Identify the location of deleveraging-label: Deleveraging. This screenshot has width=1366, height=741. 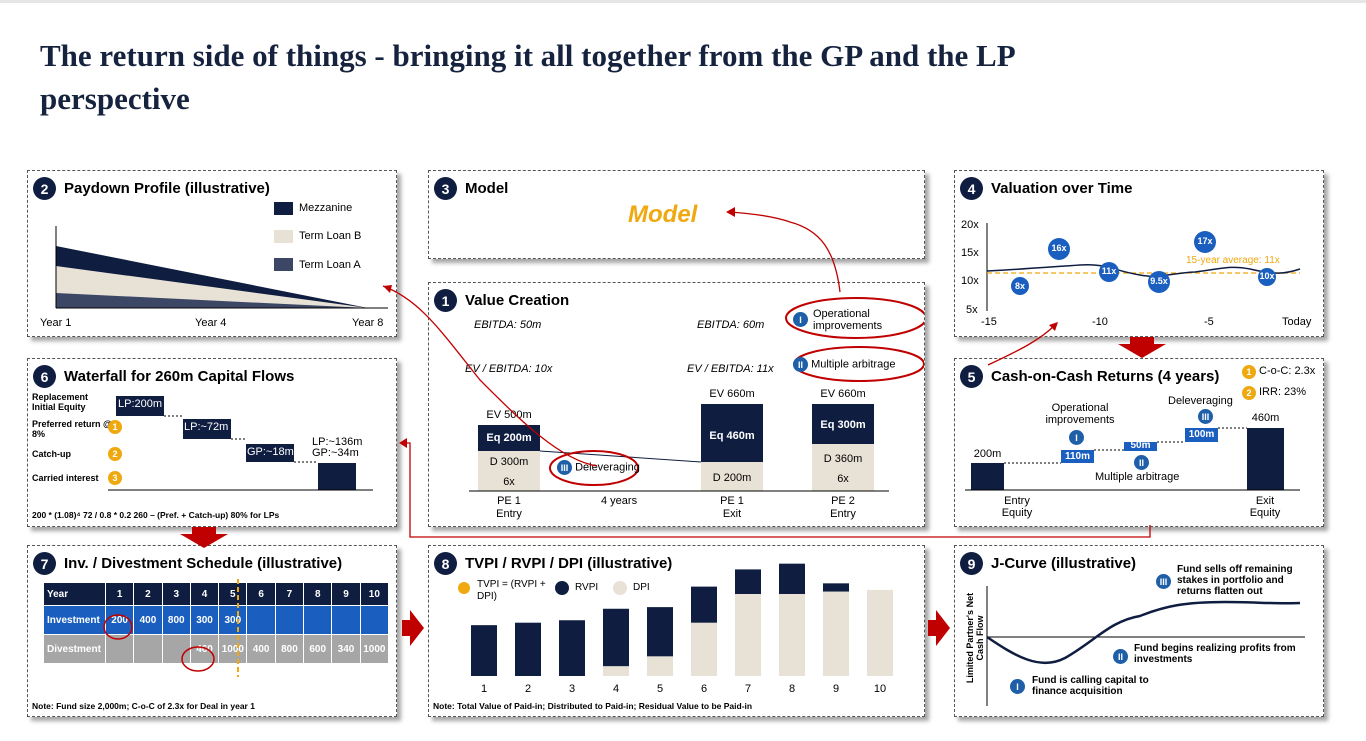
(1200, 401).